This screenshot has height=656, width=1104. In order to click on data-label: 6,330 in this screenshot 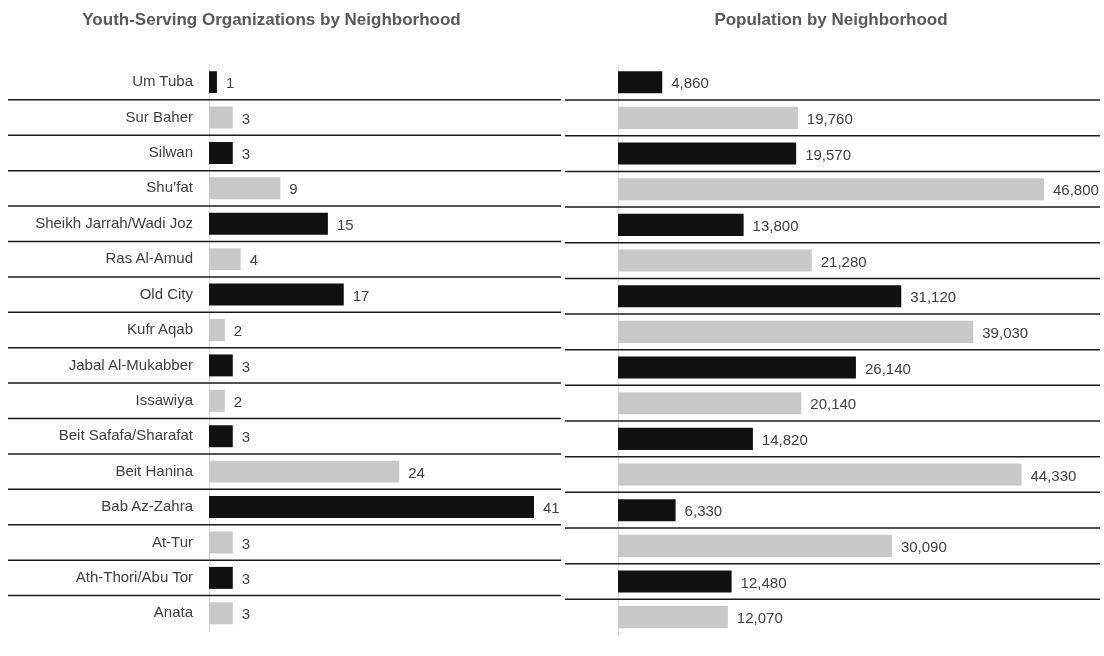, I will do `click(703, 511)`.